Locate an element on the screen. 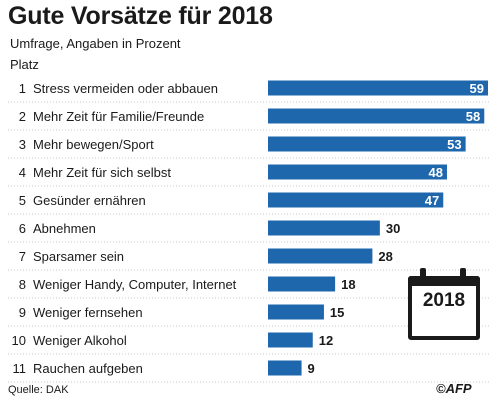 This screenshot has width=500, height=400. value-label: 9 is located at coordinates (311, 368).